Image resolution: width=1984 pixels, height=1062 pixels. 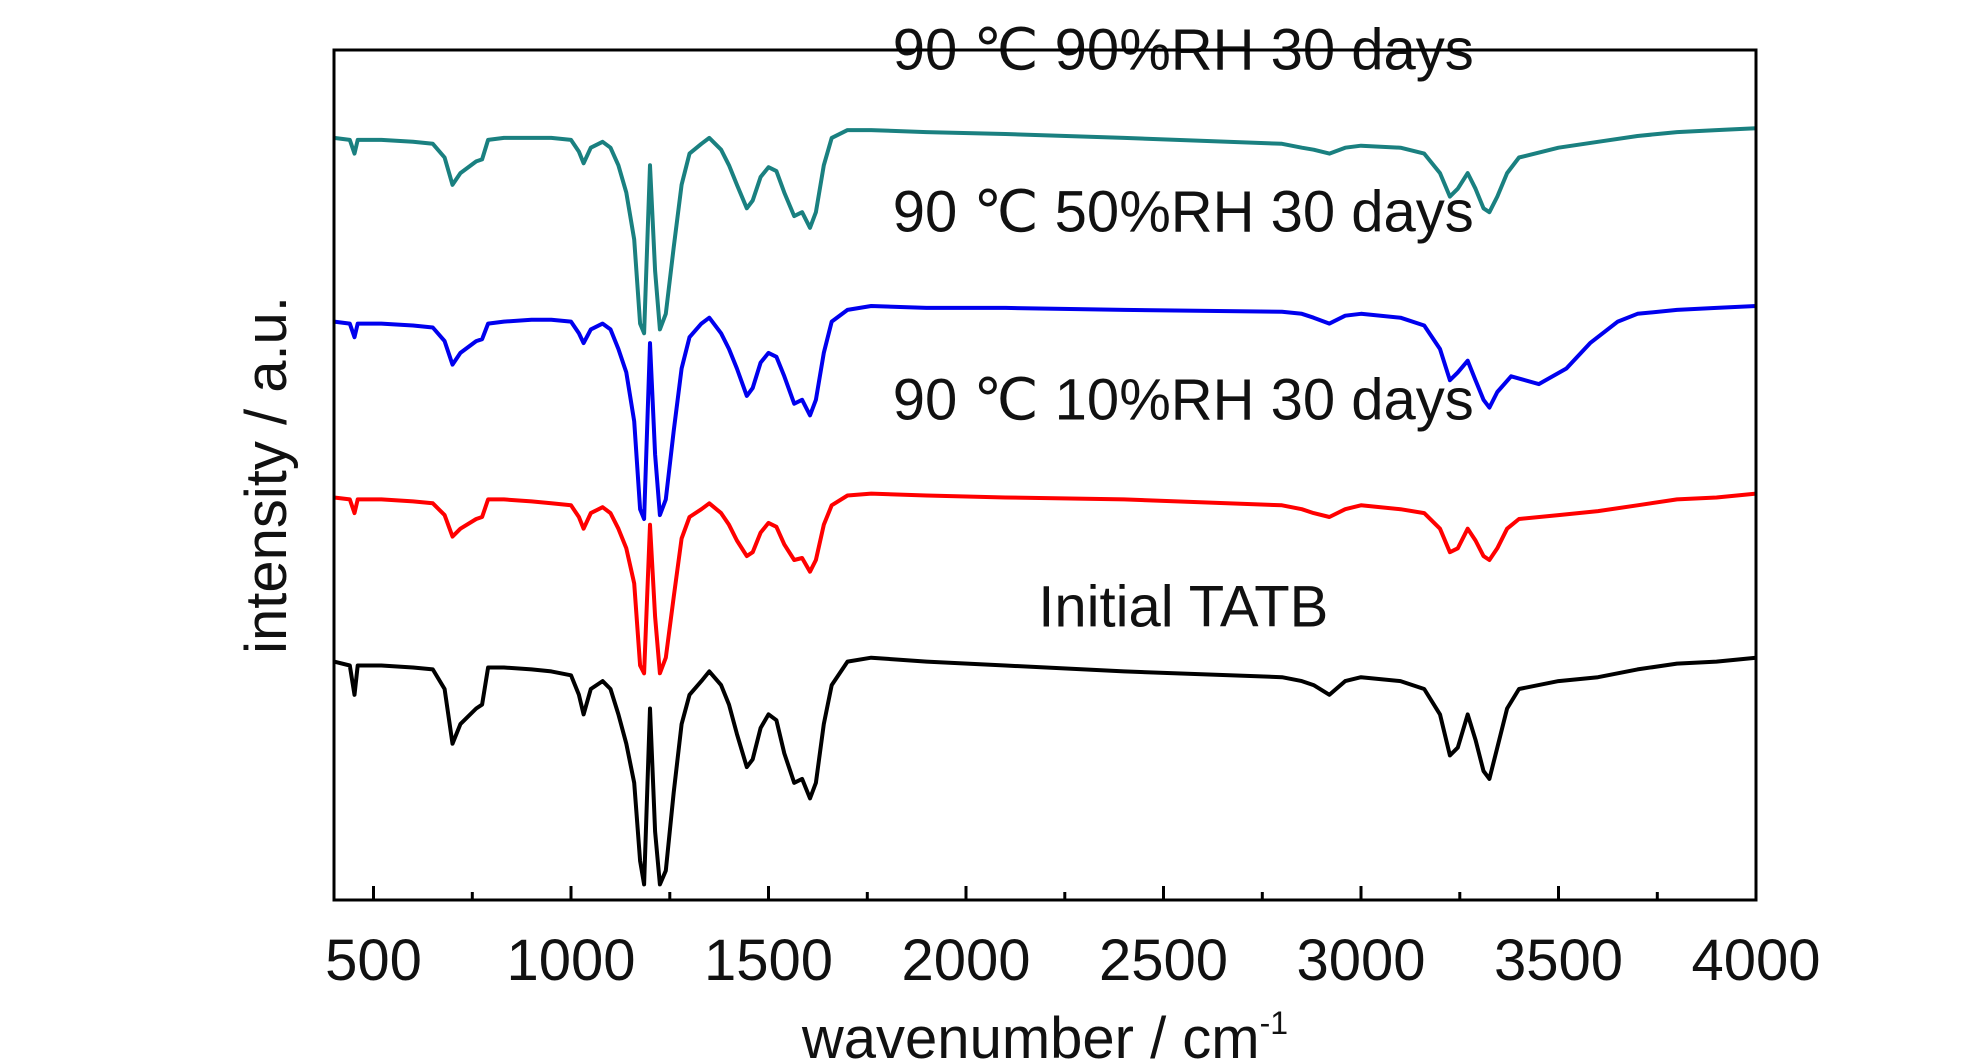 I want to click on x-tick-label: 2000, so click(x=965, y=960).